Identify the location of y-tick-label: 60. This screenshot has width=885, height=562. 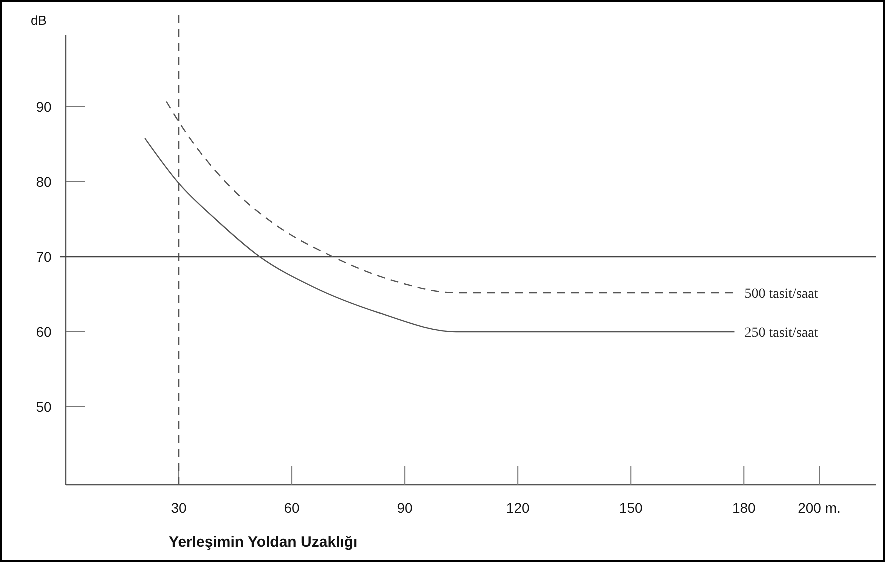
(44, 332).